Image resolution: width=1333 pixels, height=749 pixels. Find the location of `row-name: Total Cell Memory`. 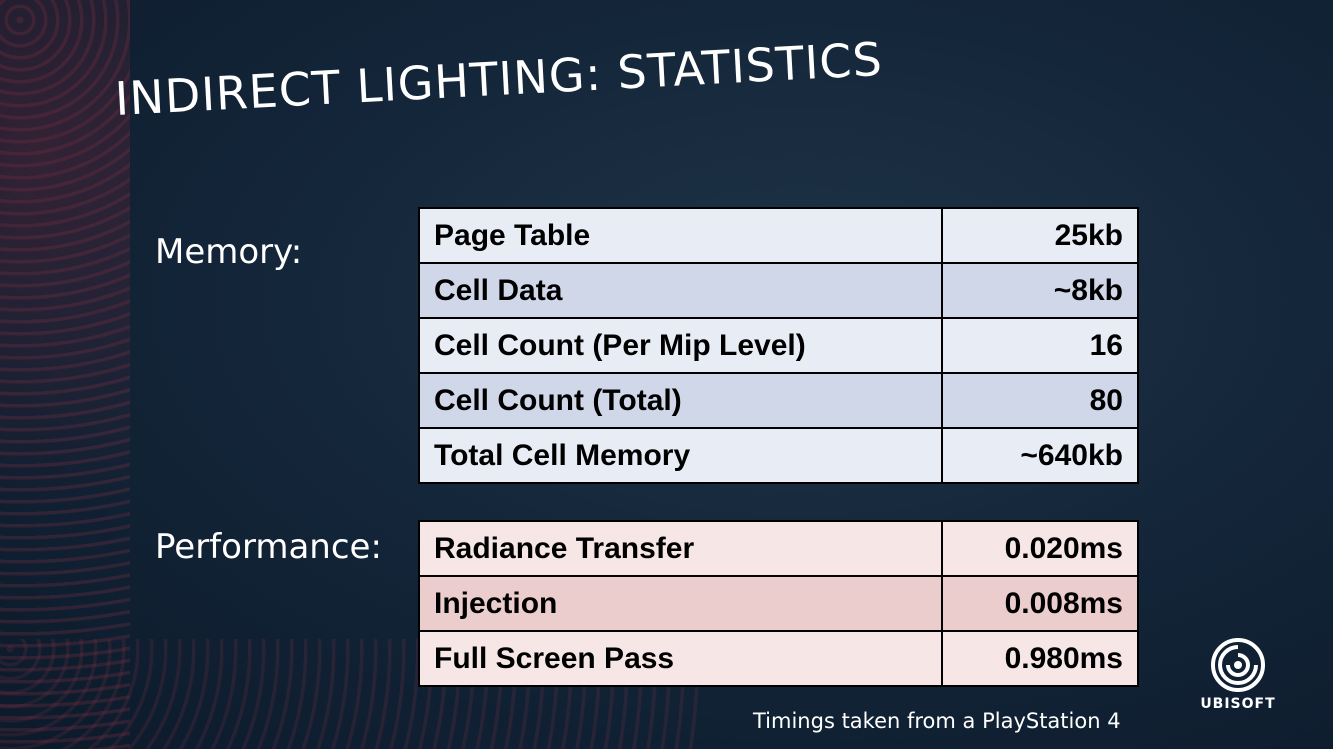

row-name: Total Cell Memory is located at coordinates (680, 455).